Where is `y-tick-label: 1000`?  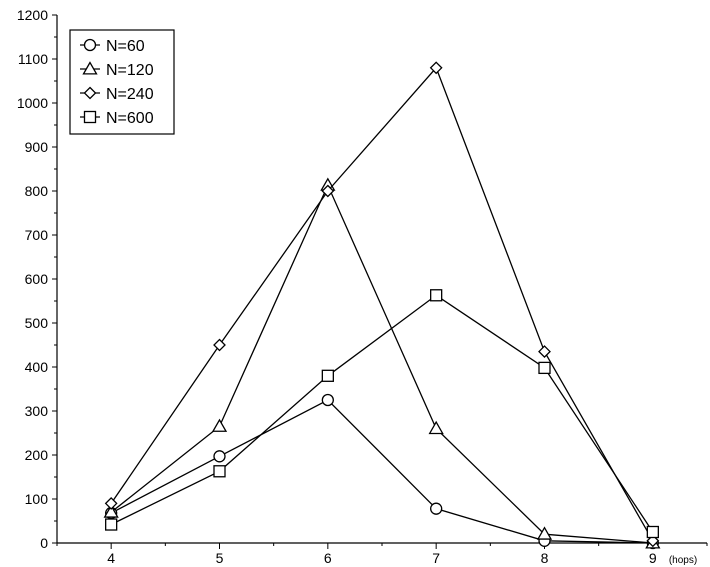
y-tick-label: 1000 is located at coordinates (32, 103).